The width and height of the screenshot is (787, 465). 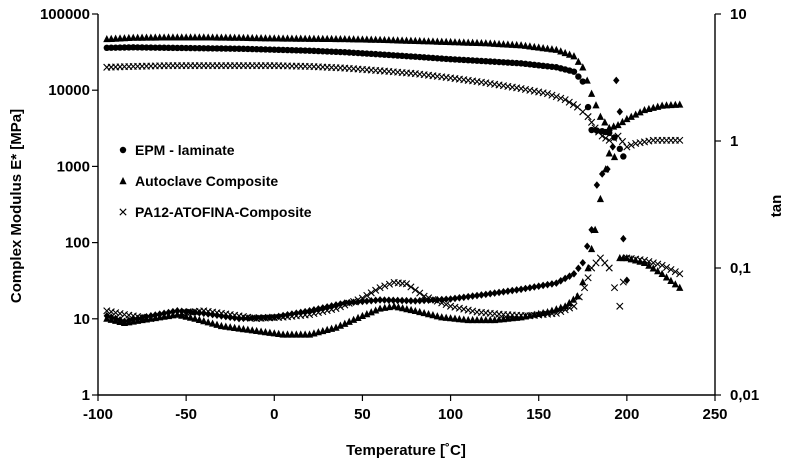 I want to click on legend-label: PA12-ATOFINA-Composite, so click(x=223, y=212).